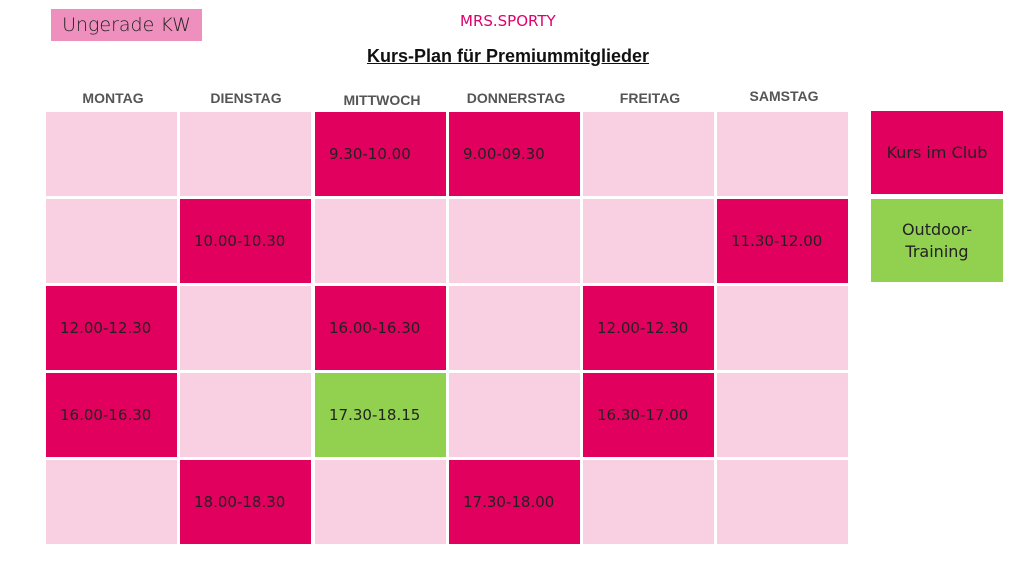 This screenshot has width=1024, height=566. Describe the element at coordinates (382, 100) in the screenshot. I see `day-header-2: MITTWOCH` at that location.